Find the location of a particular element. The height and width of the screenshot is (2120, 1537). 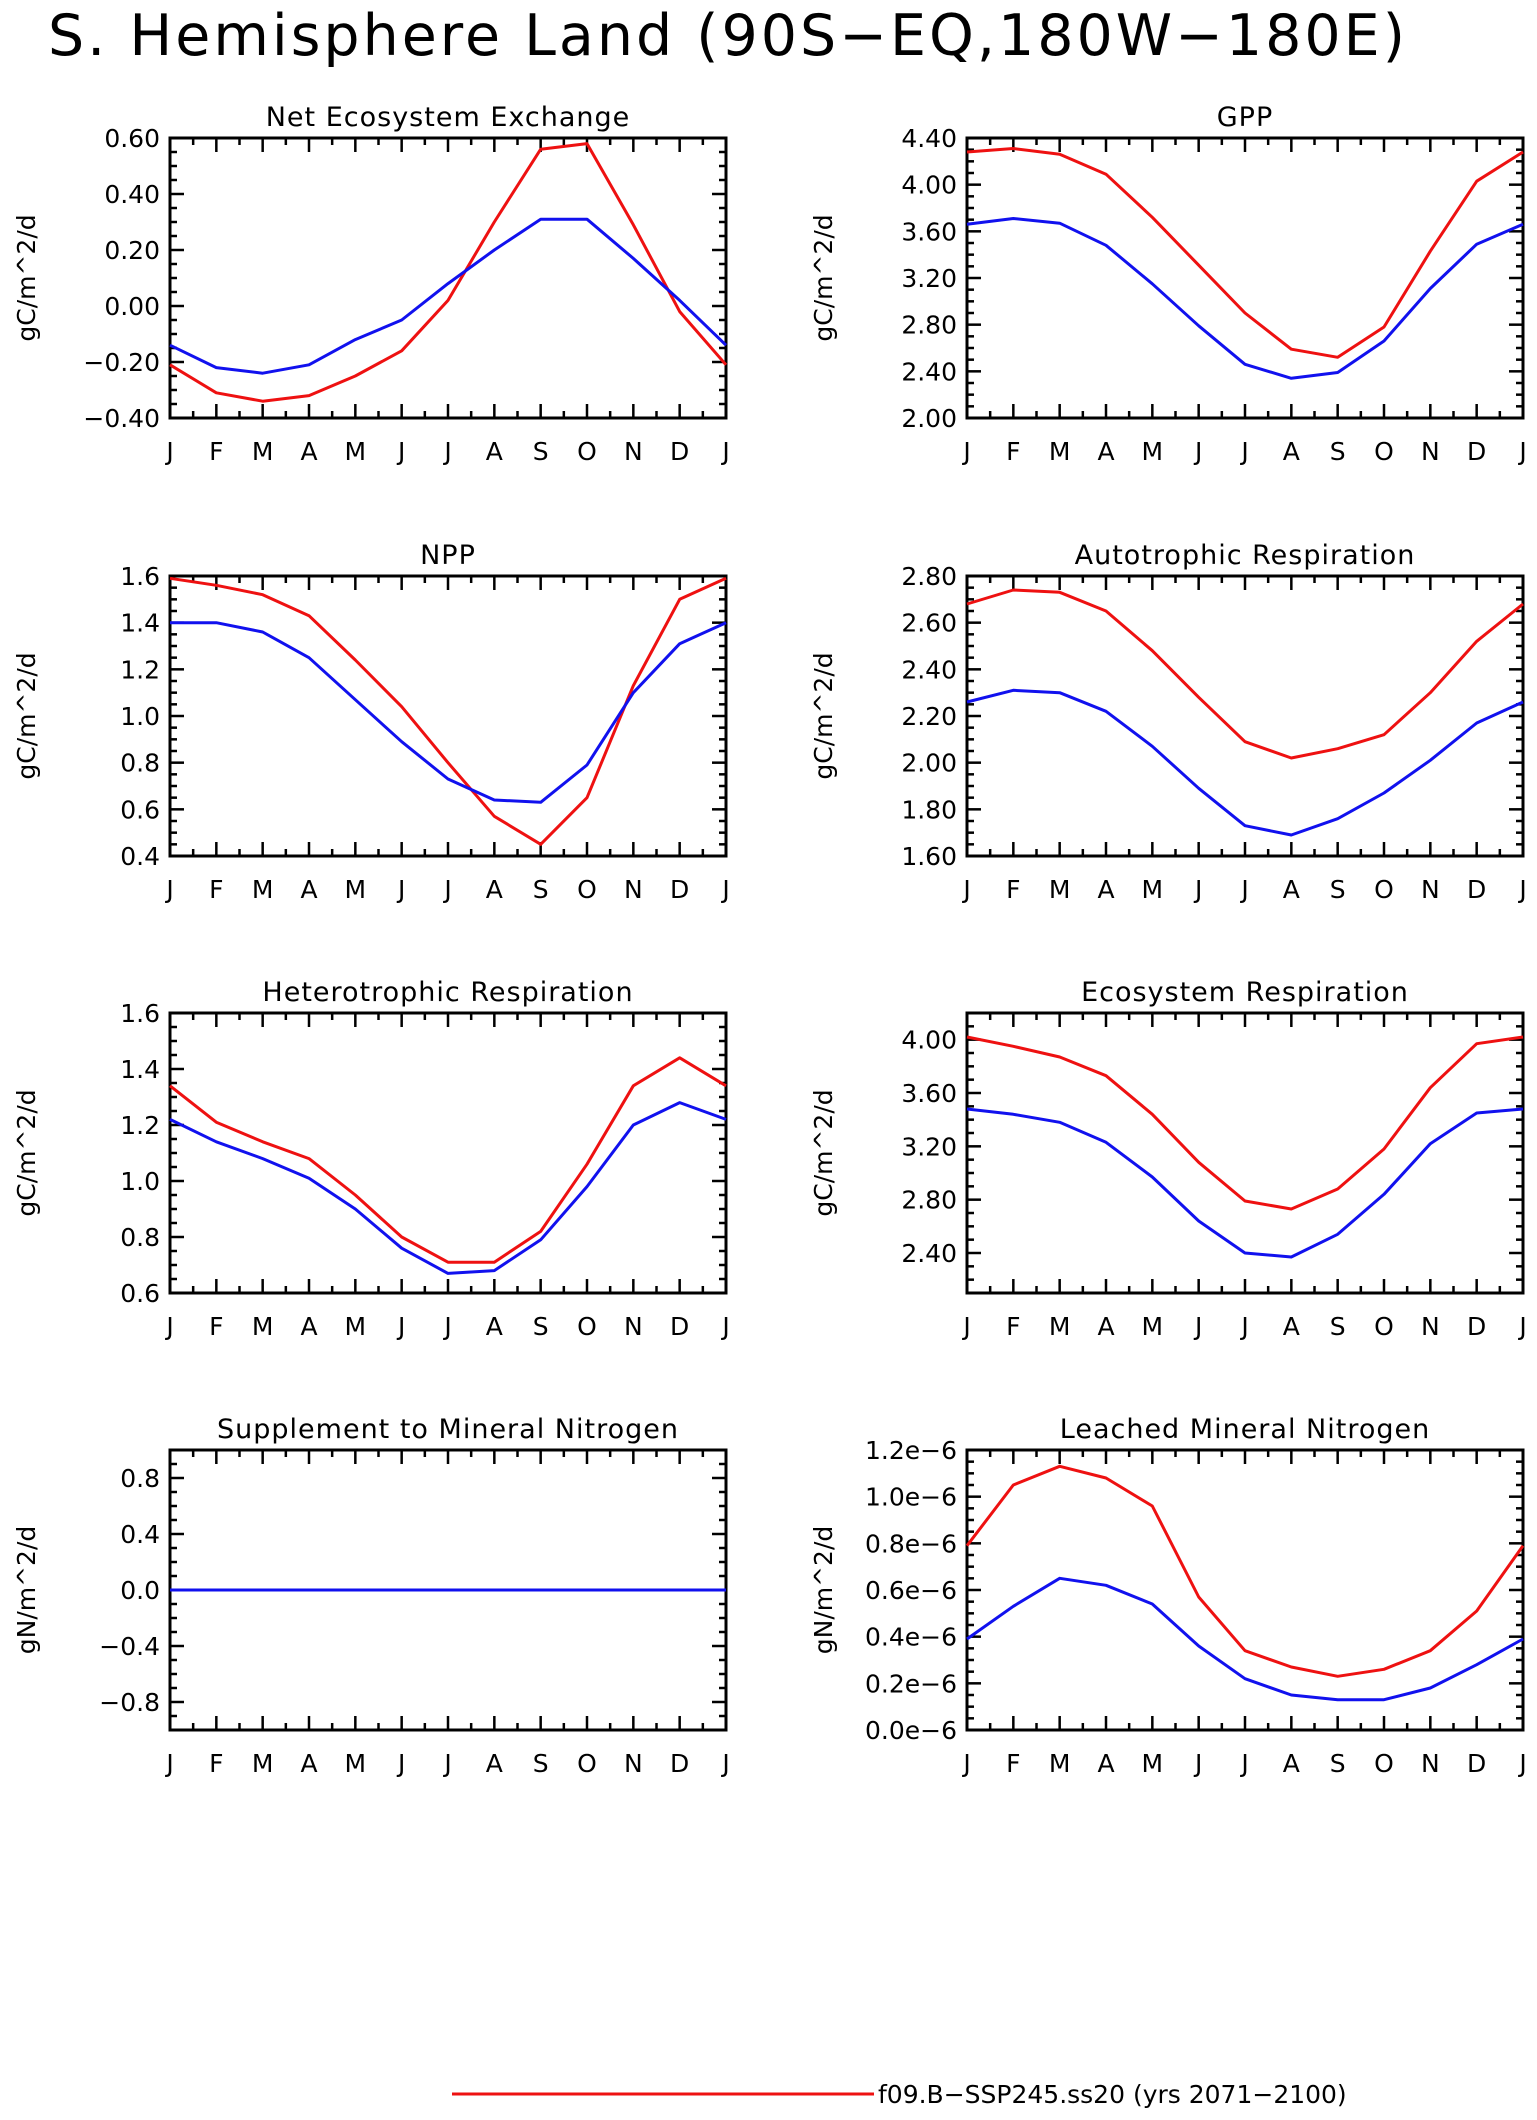

panel-title: Heterotrophic Respiration is located at coordinates (447, 992).